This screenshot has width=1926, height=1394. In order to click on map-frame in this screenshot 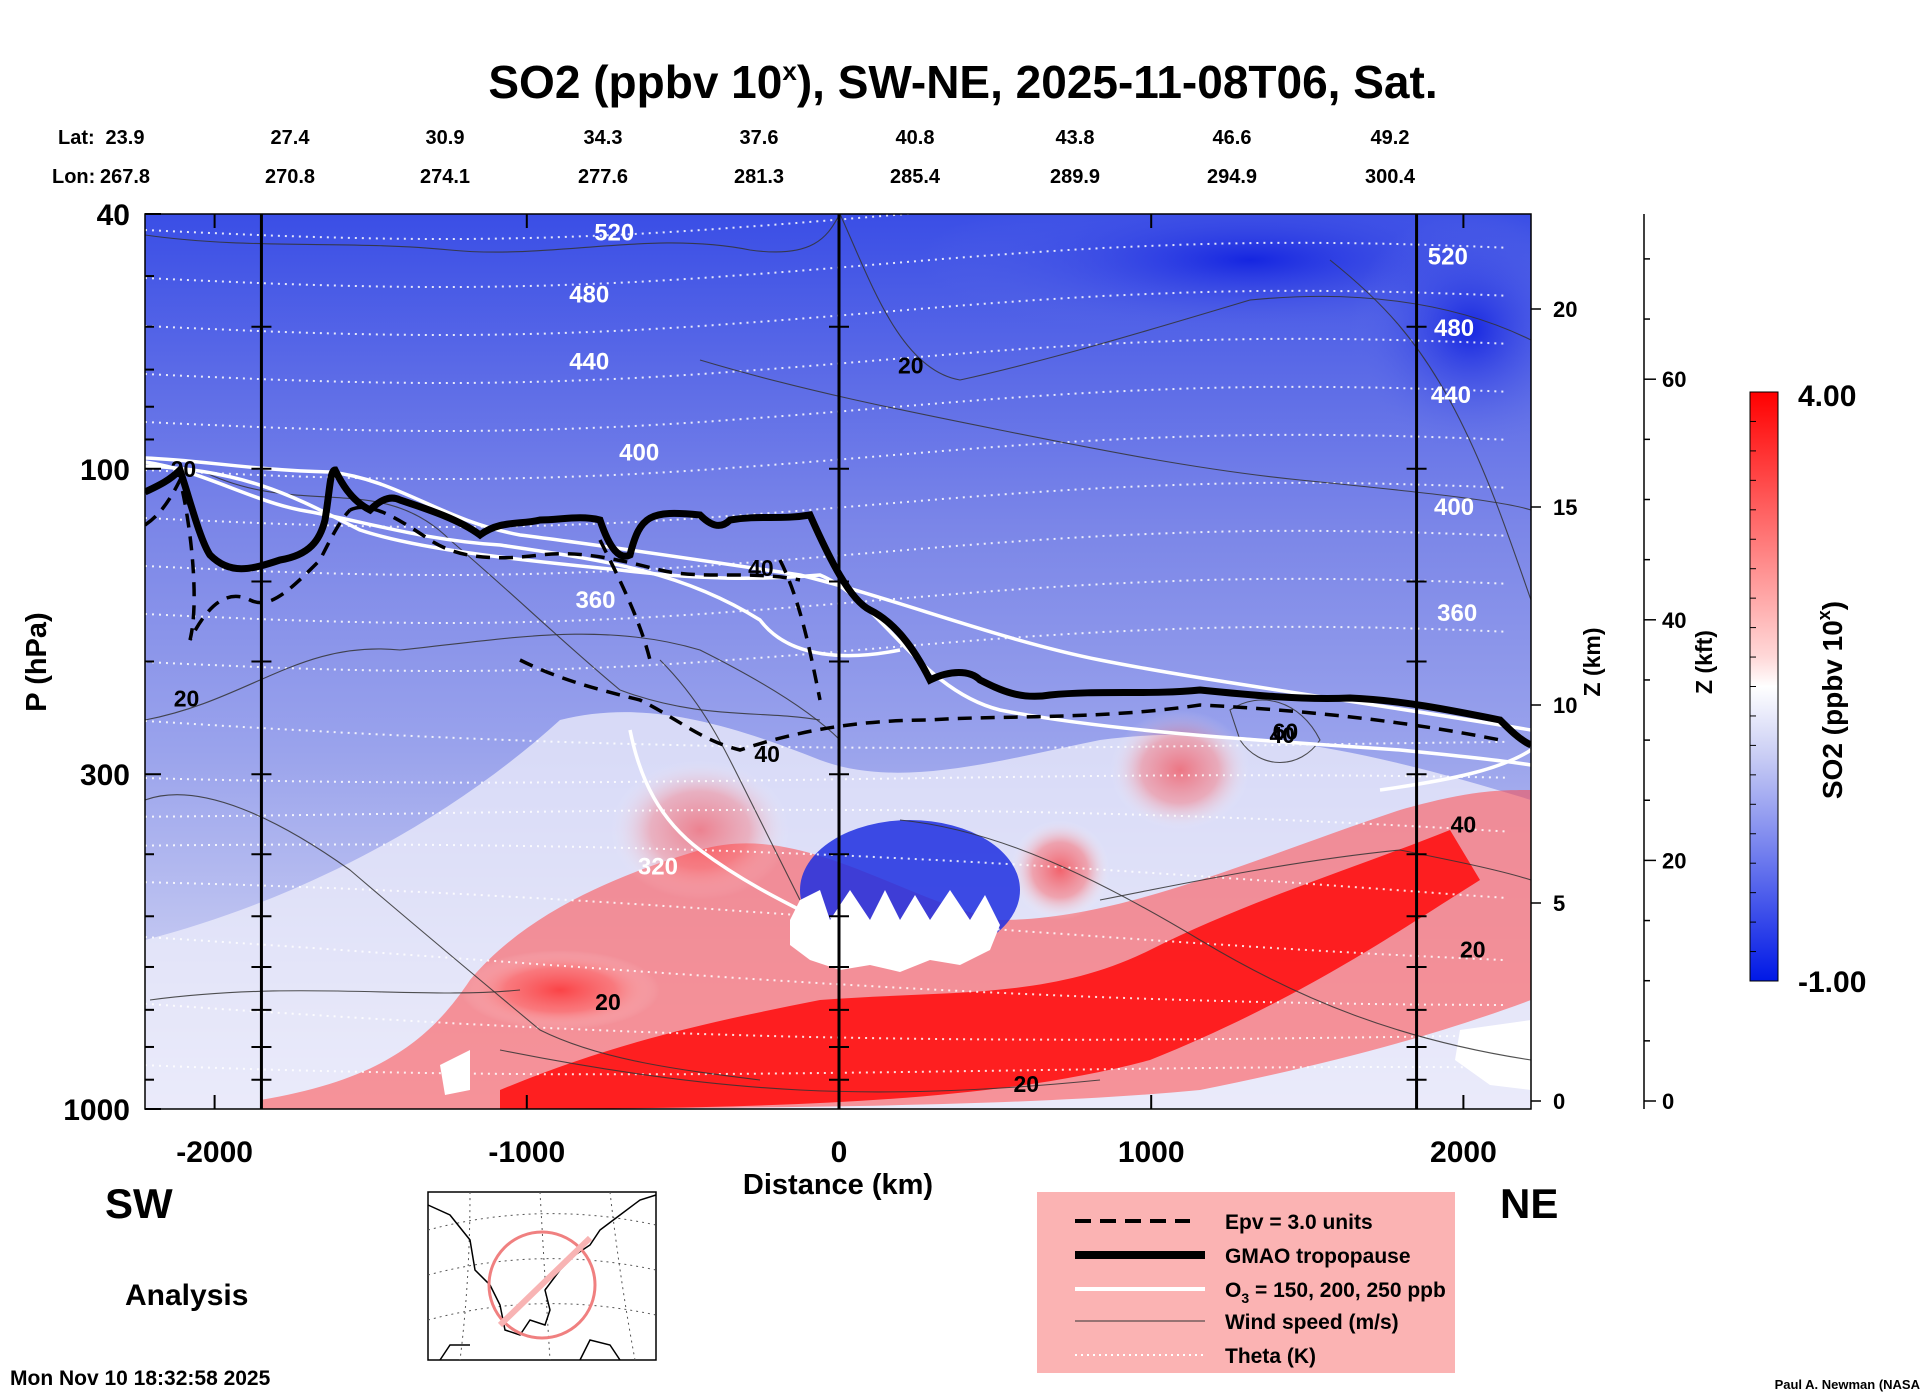, I will do `click(542, 1276)`.